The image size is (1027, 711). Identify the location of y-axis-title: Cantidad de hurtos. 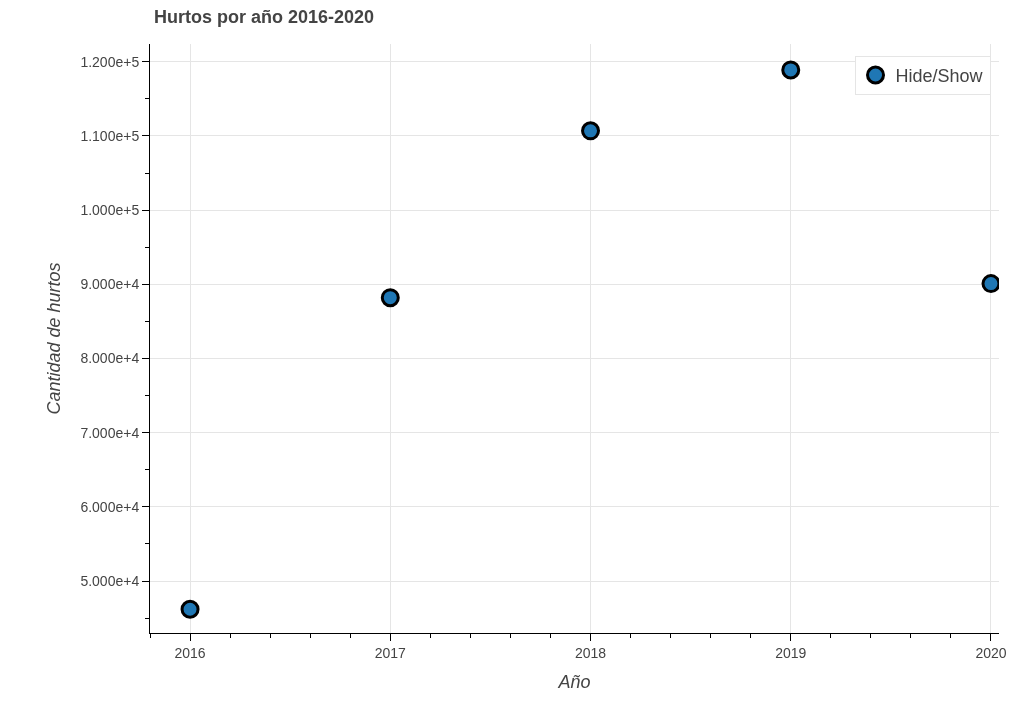
(53, 338).